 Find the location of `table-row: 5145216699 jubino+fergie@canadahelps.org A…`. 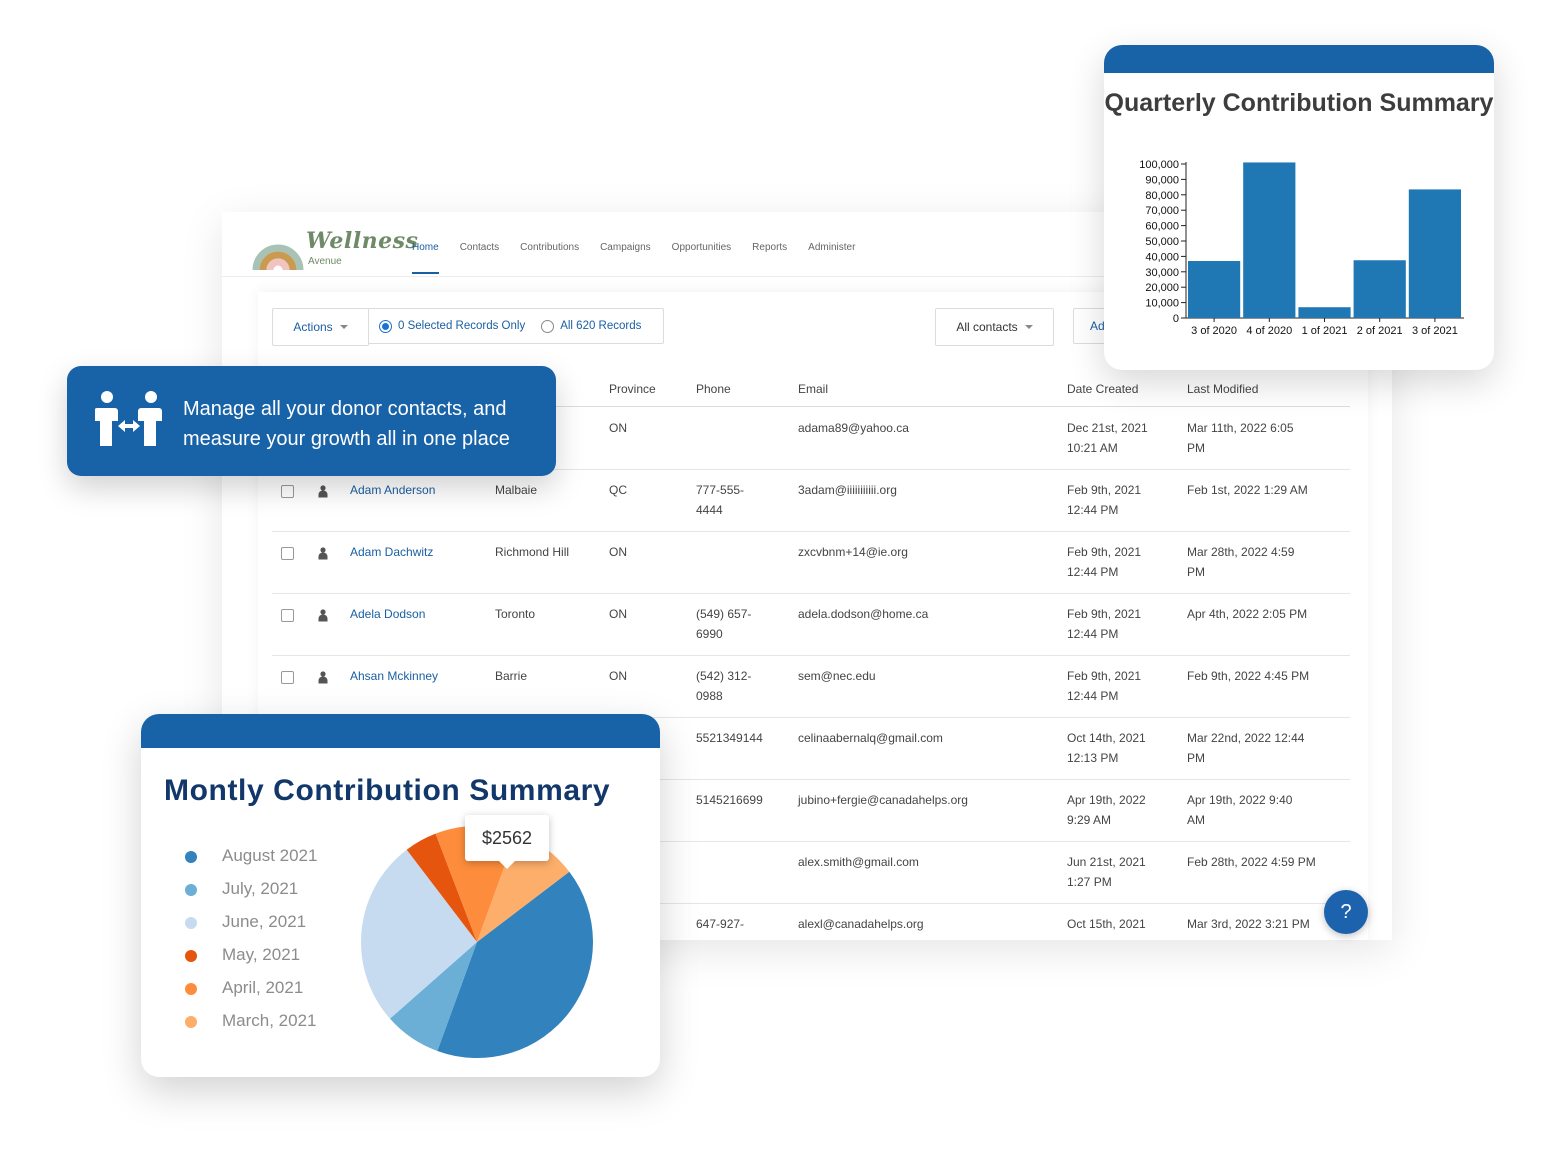

table-row: 5145216699 jubino+fergie@canadahelps.org A… is located at coordinates (811, 810).